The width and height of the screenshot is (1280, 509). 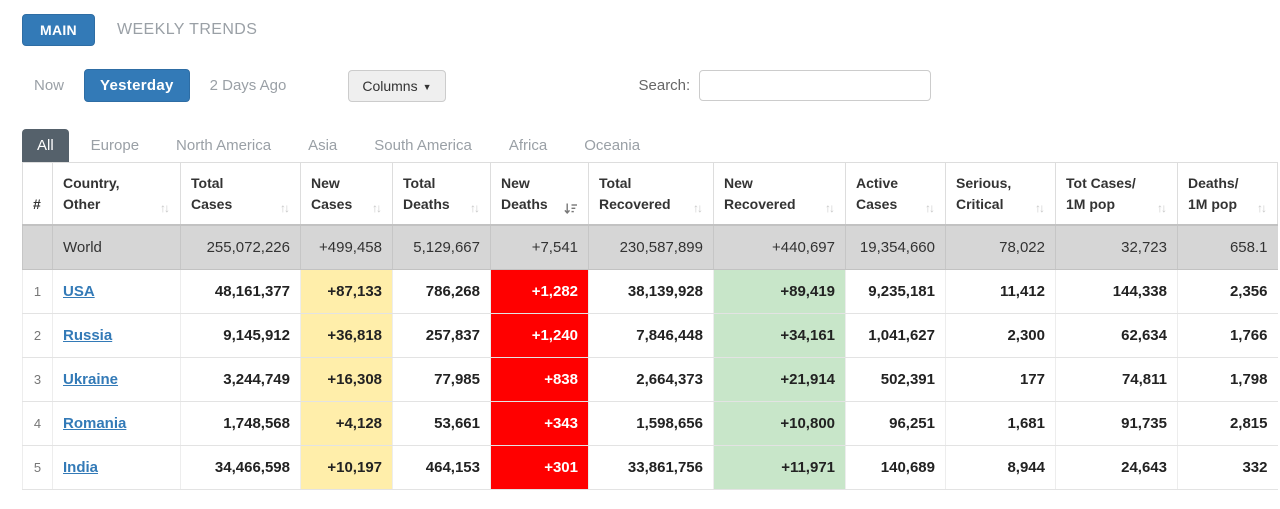 What do you see at coordinates (37, 379) in the screenshot?
I see `rank-cell: 3` at bounding box center [37, 379].